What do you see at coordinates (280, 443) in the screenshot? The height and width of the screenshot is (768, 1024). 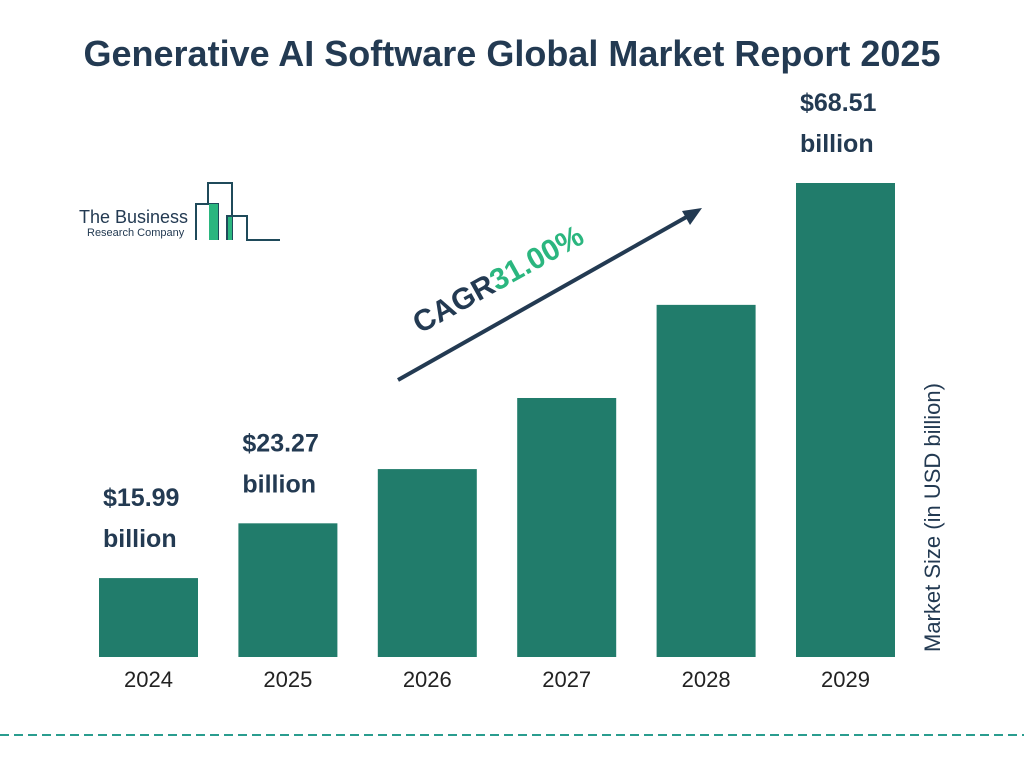 I see `data-label: $23.27` at bounding box center [280, 443].